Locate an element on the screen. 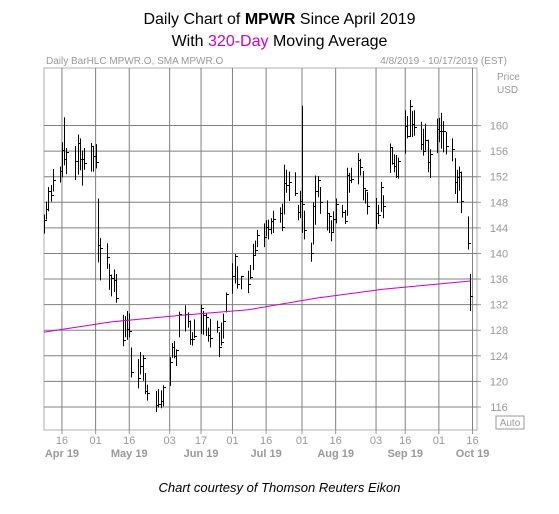  month-label: Apr 19 is located at coordinates (62, 454).